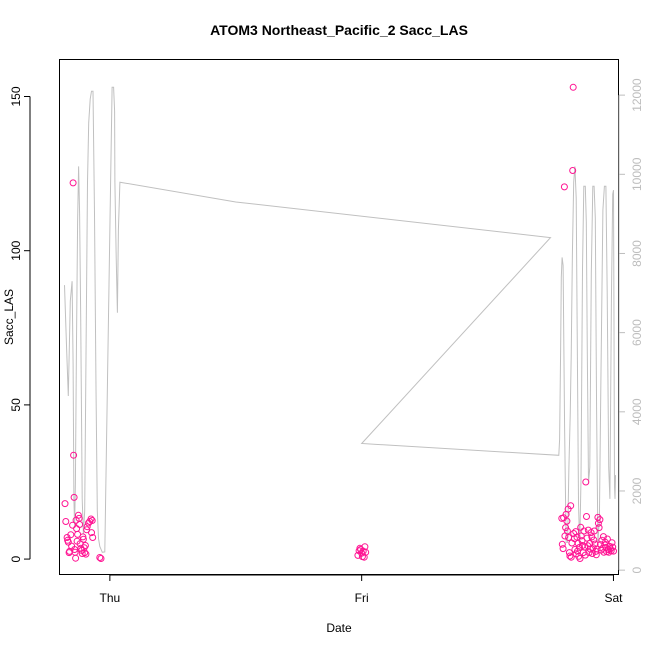 Image resolution: width=650 pixels, height=650 pixels. What do you see at coordinates (637, 253) in the screenshot?
I see `right-tick-label: 8000` at bounding box center [637, 253].